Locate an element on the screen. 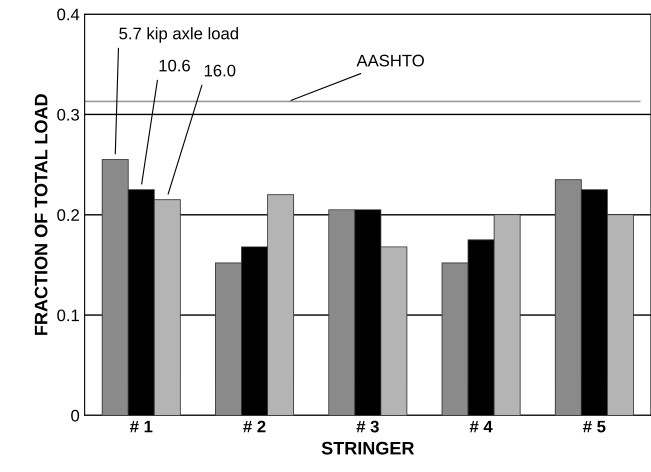 The height and width of the screenshot is (472, 651). y-tick-label: 0.1 is located at coordinates (68, 315).